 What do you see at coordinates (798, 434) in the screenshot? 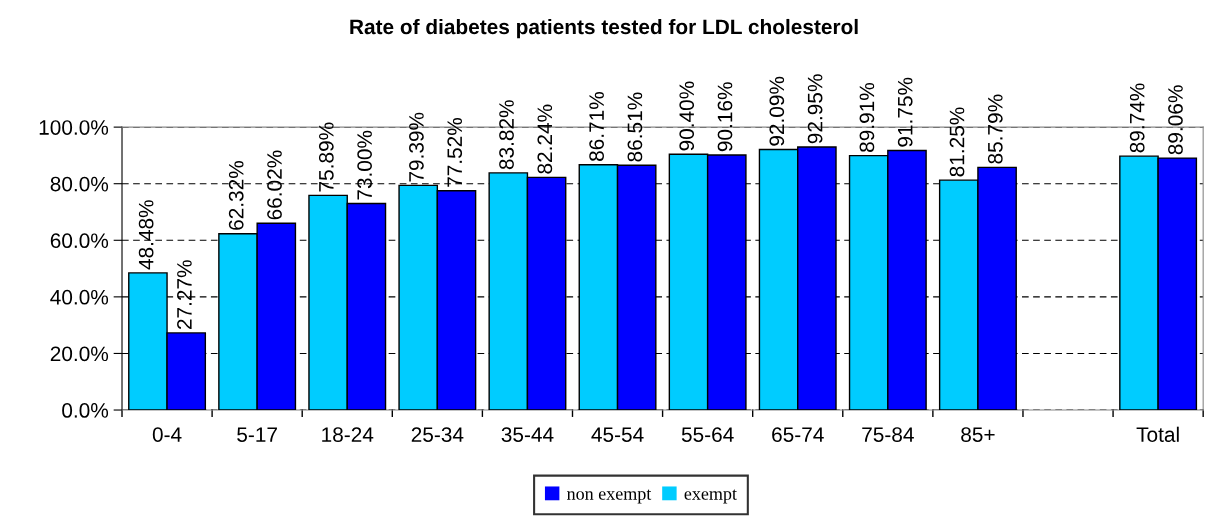
I see `x-tick-label: 65-74` at bounding box center [798, 434].